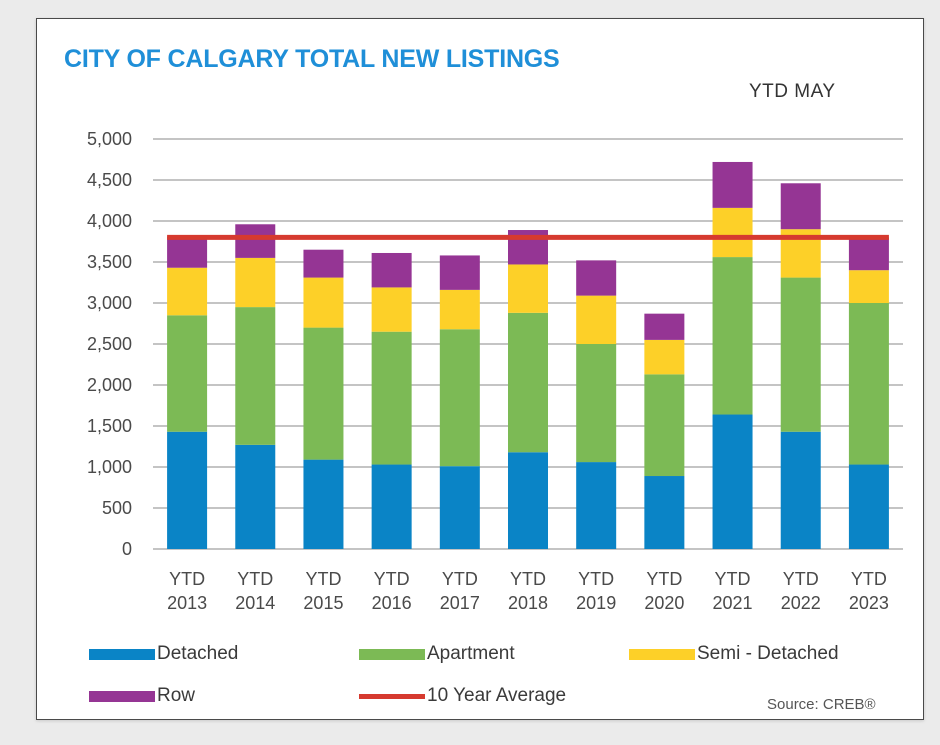 The height and width of the screenshot is (745, 940). I want to click on x-tick-label: 2013, so click(187, 603).